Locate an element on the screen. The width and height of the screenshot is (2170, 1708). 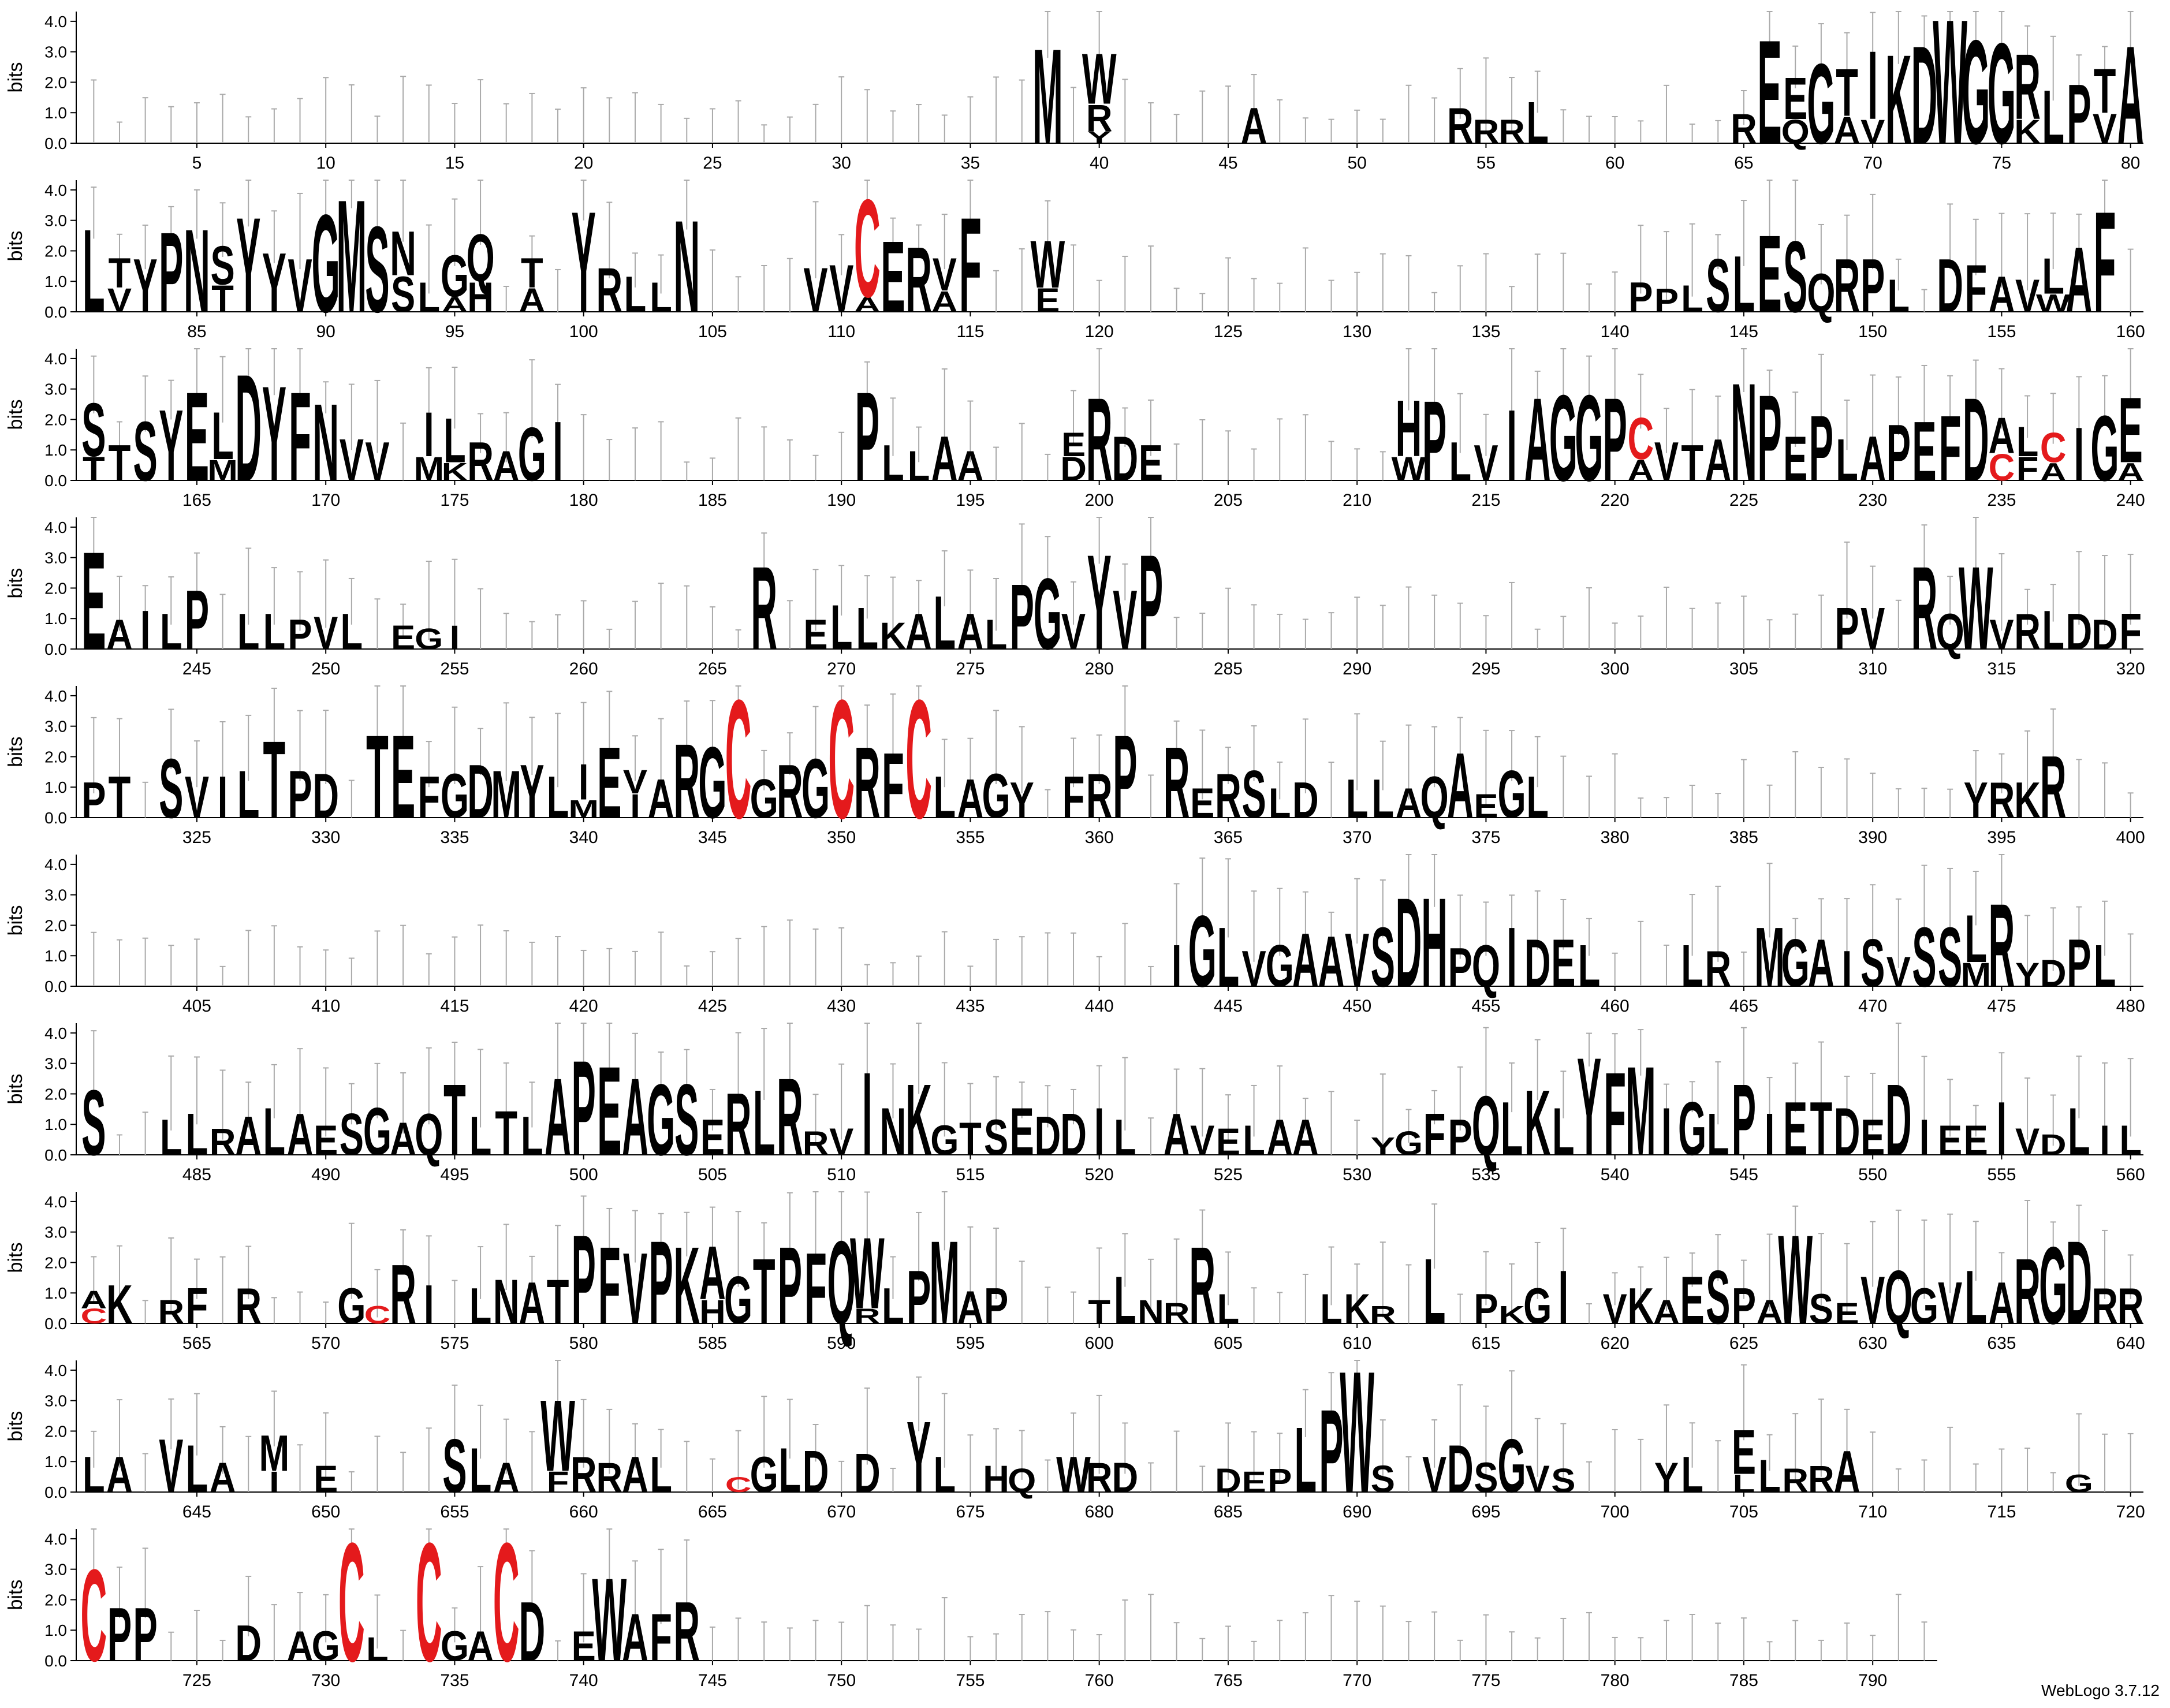
residue-letter: F is located at coordinates (815, 1289).